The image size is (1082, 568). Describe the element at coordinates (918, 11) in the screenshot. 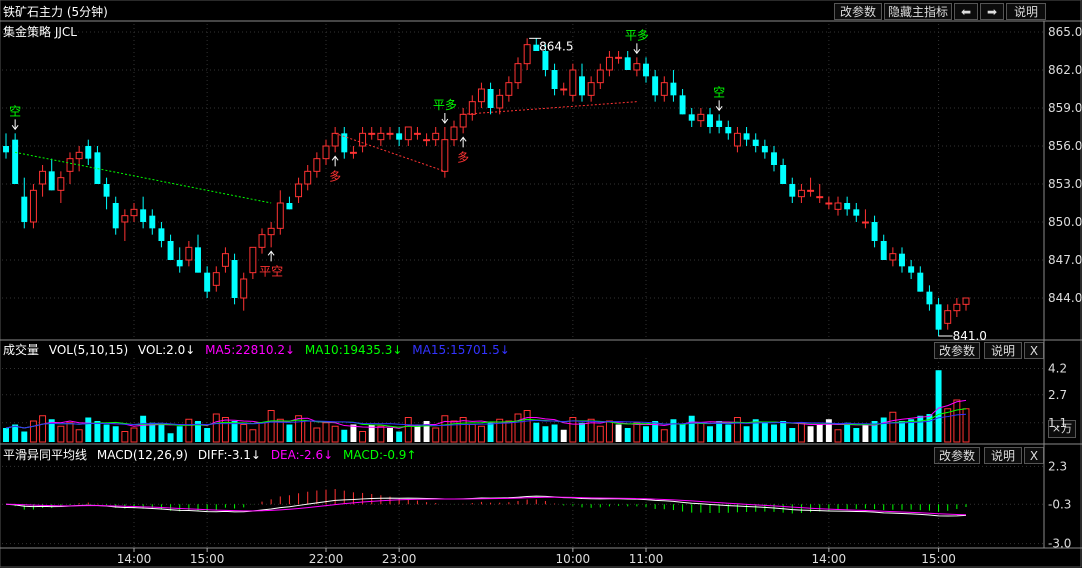

I see `hide-main-indicator-button: 隐藏主指标` at that location.